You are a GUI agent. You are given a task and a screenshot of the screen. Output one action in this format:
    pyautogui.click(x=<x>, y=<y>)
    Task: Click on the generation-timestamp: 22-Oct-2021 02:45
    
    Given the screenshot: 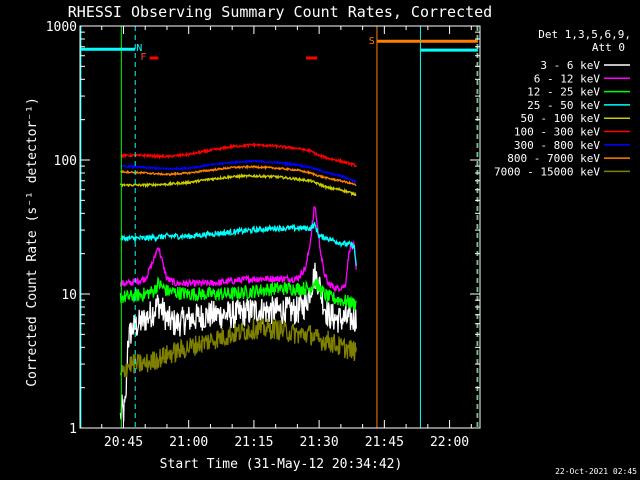 What is the action you would take?
    pyautogui.click(x=596, y=471)
    